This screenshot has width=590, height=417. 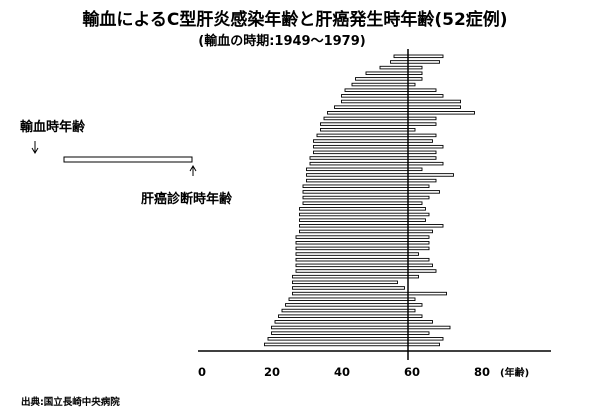 I want to click on x-tick-label: 80, so click(x=482, y=372).